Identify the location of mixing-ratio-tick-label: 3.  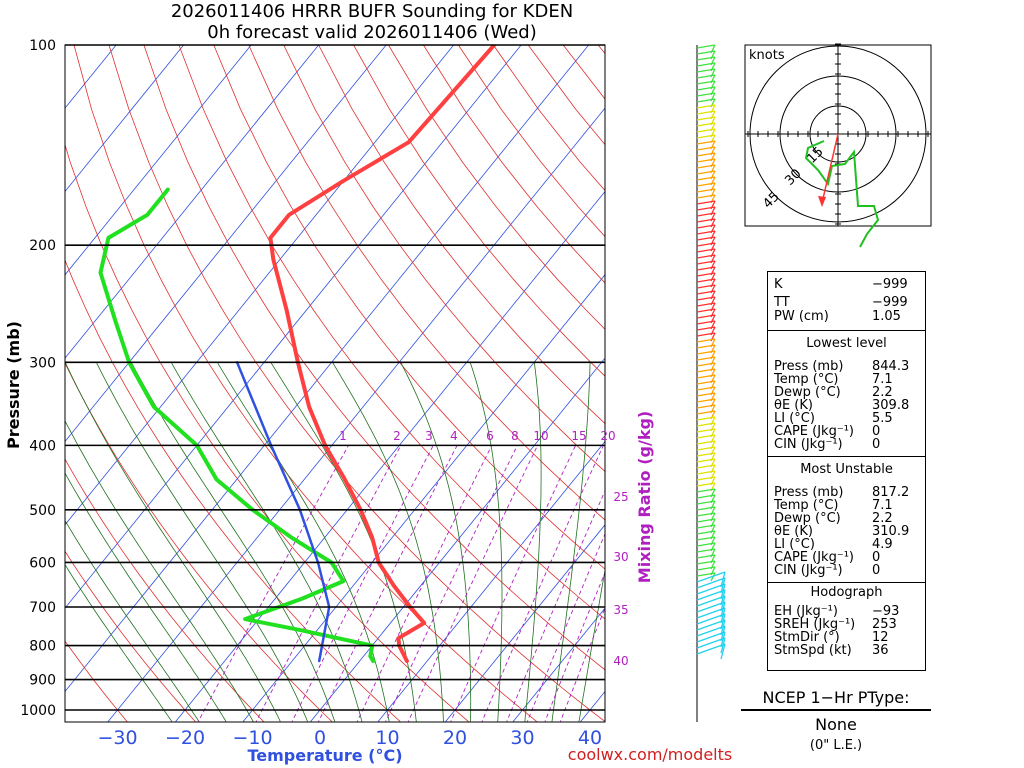
(429, 436).